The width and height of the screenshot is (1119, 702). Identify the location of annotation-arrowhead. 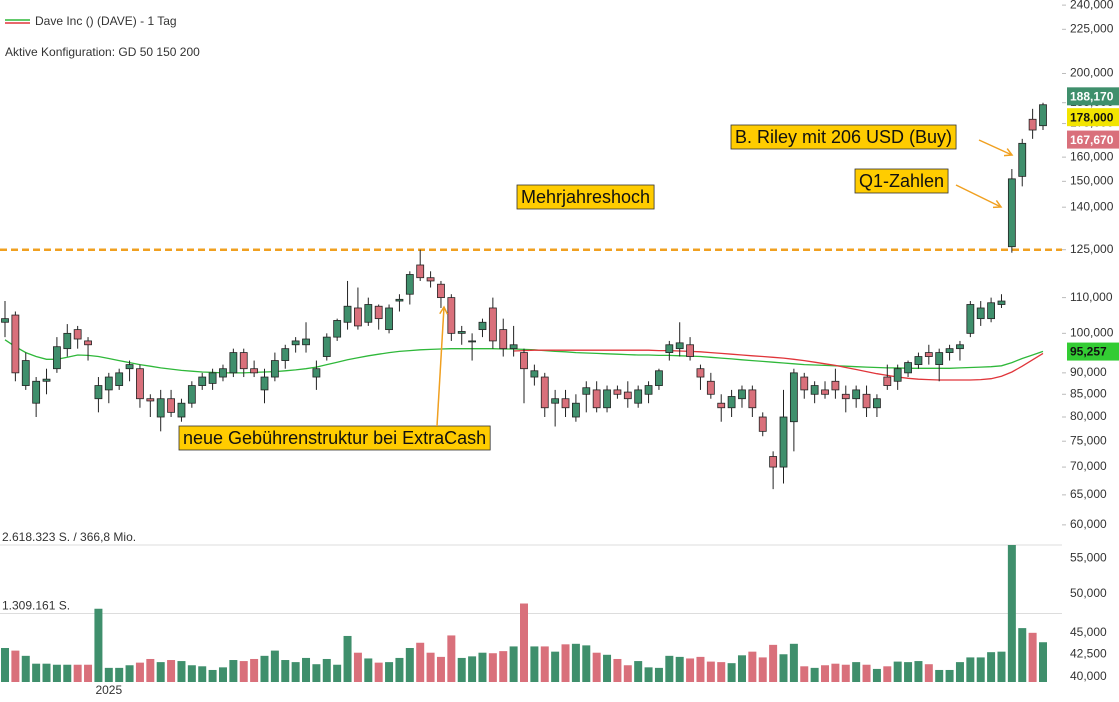
(444, 310).